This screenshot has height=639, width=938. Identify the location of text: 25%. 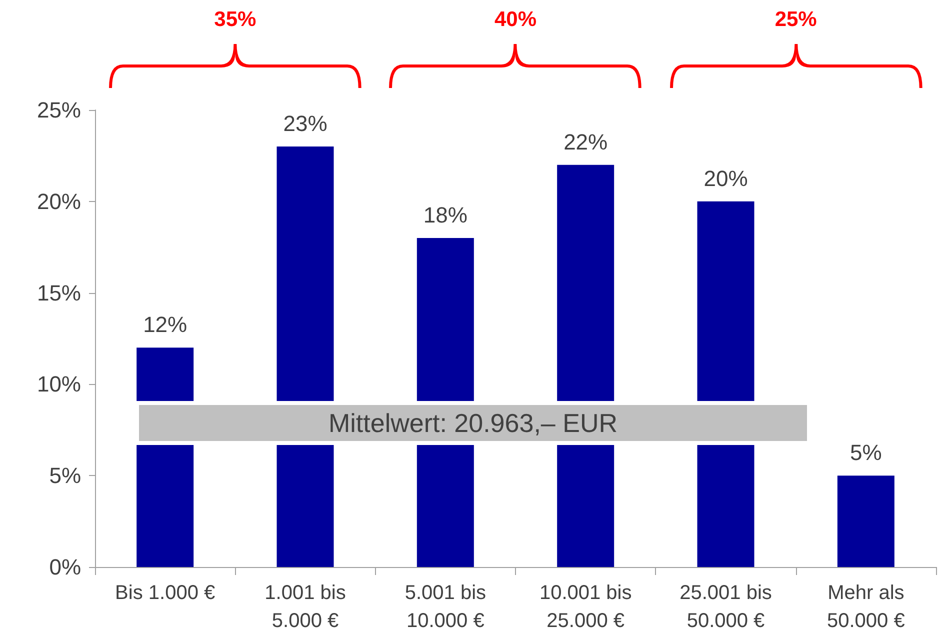
(795, 20).